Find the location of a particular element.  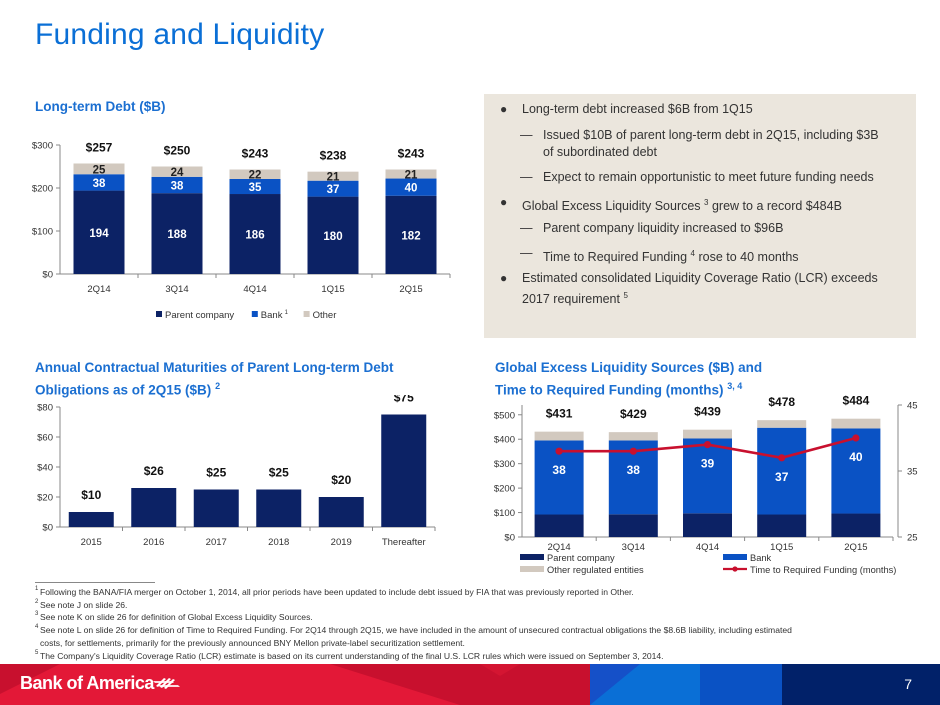

footnote-num: 3 is located at coordinates (37, 614).